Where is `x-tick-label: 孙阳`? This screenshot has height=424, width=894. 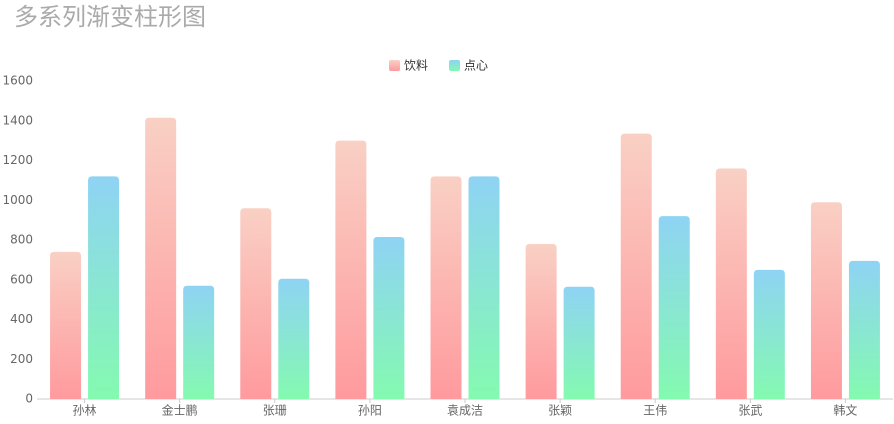
x-tick-label: 孙阳 is located at coordinates (370, 411).